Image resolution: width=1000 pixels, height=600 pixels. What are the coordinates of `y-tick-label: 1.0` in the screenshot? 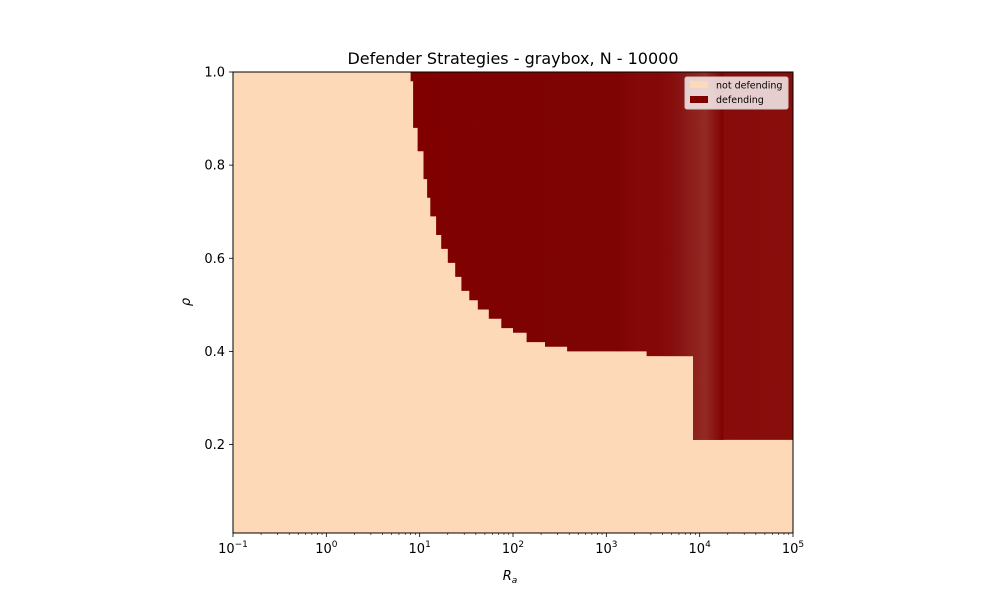 It's located at (214, 73).